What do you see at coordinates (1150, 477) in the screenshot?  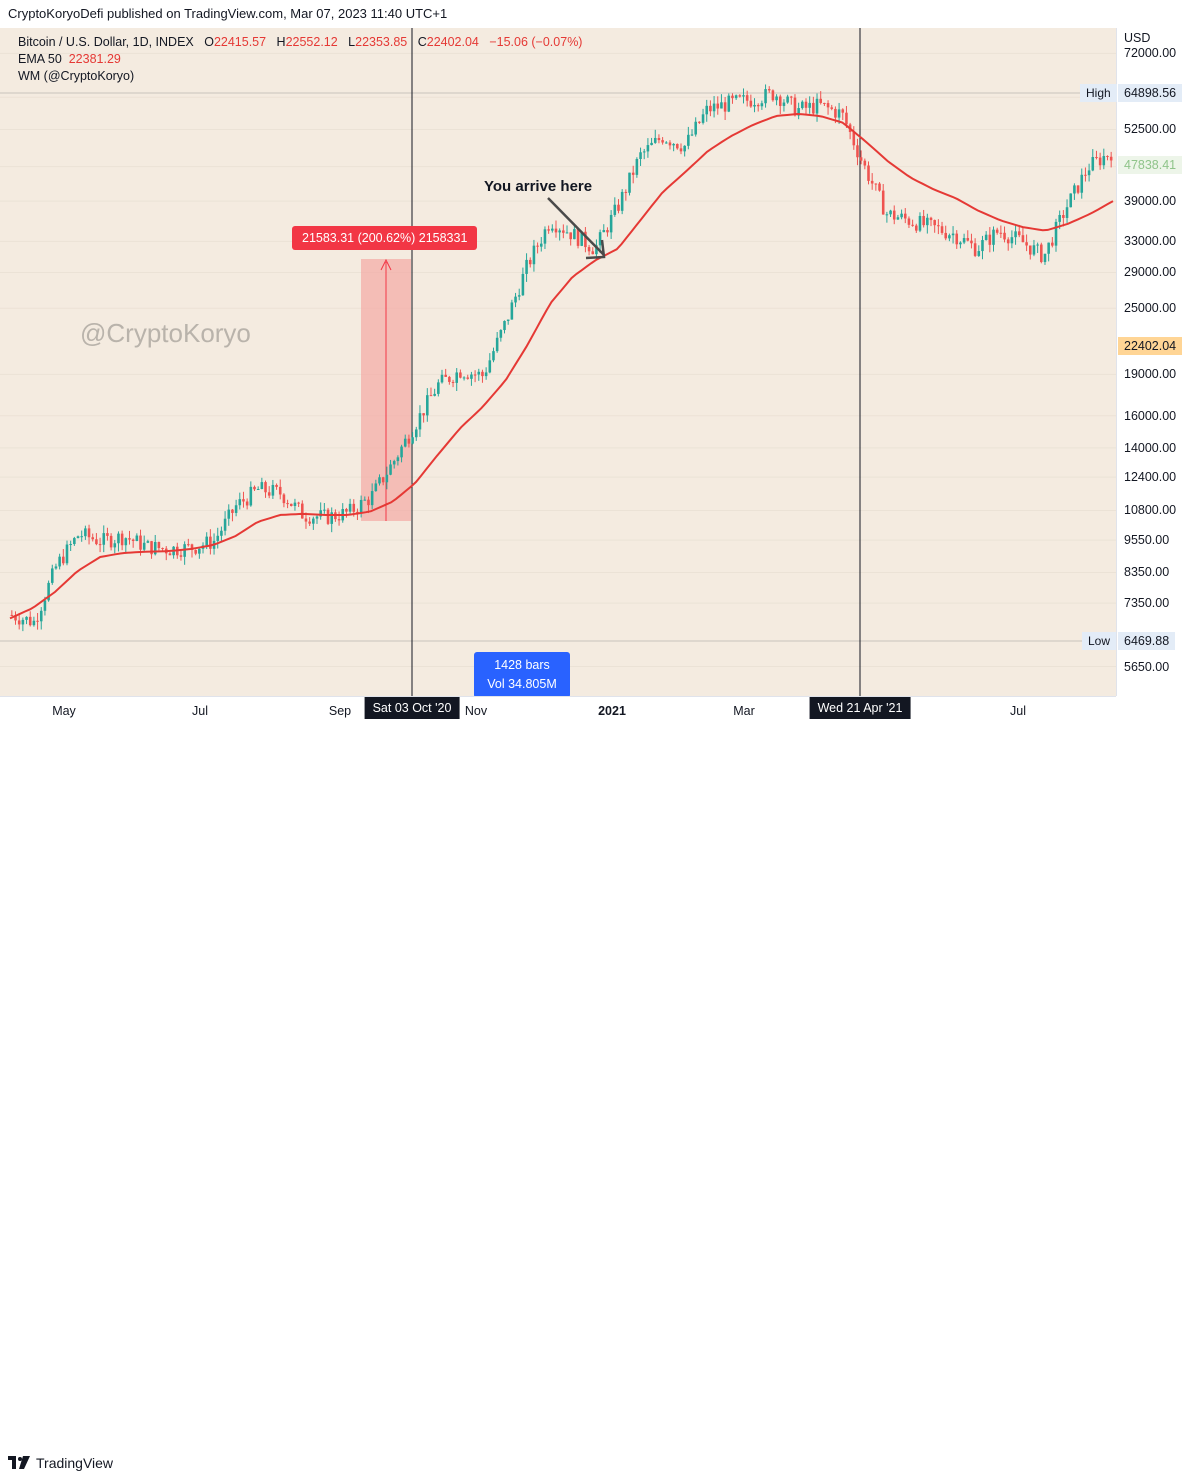 I see `price-tick-label: 12400.00` at bounding box center [1150, 477].